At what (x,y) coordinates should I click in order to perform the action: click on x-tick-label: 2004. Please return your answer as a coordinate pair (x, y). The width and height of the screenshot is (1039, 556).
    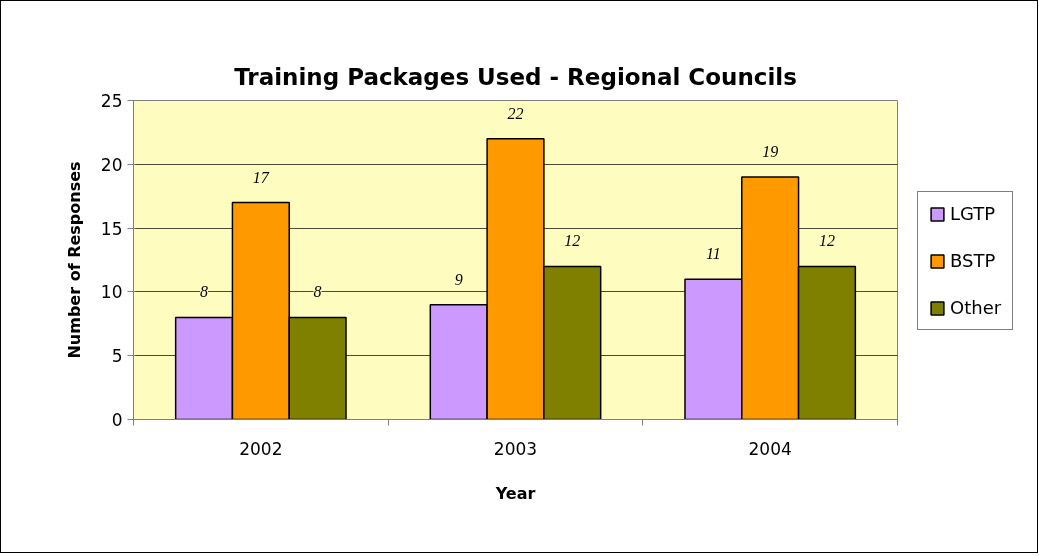
    Looking at the image, I should click on (770, 448).